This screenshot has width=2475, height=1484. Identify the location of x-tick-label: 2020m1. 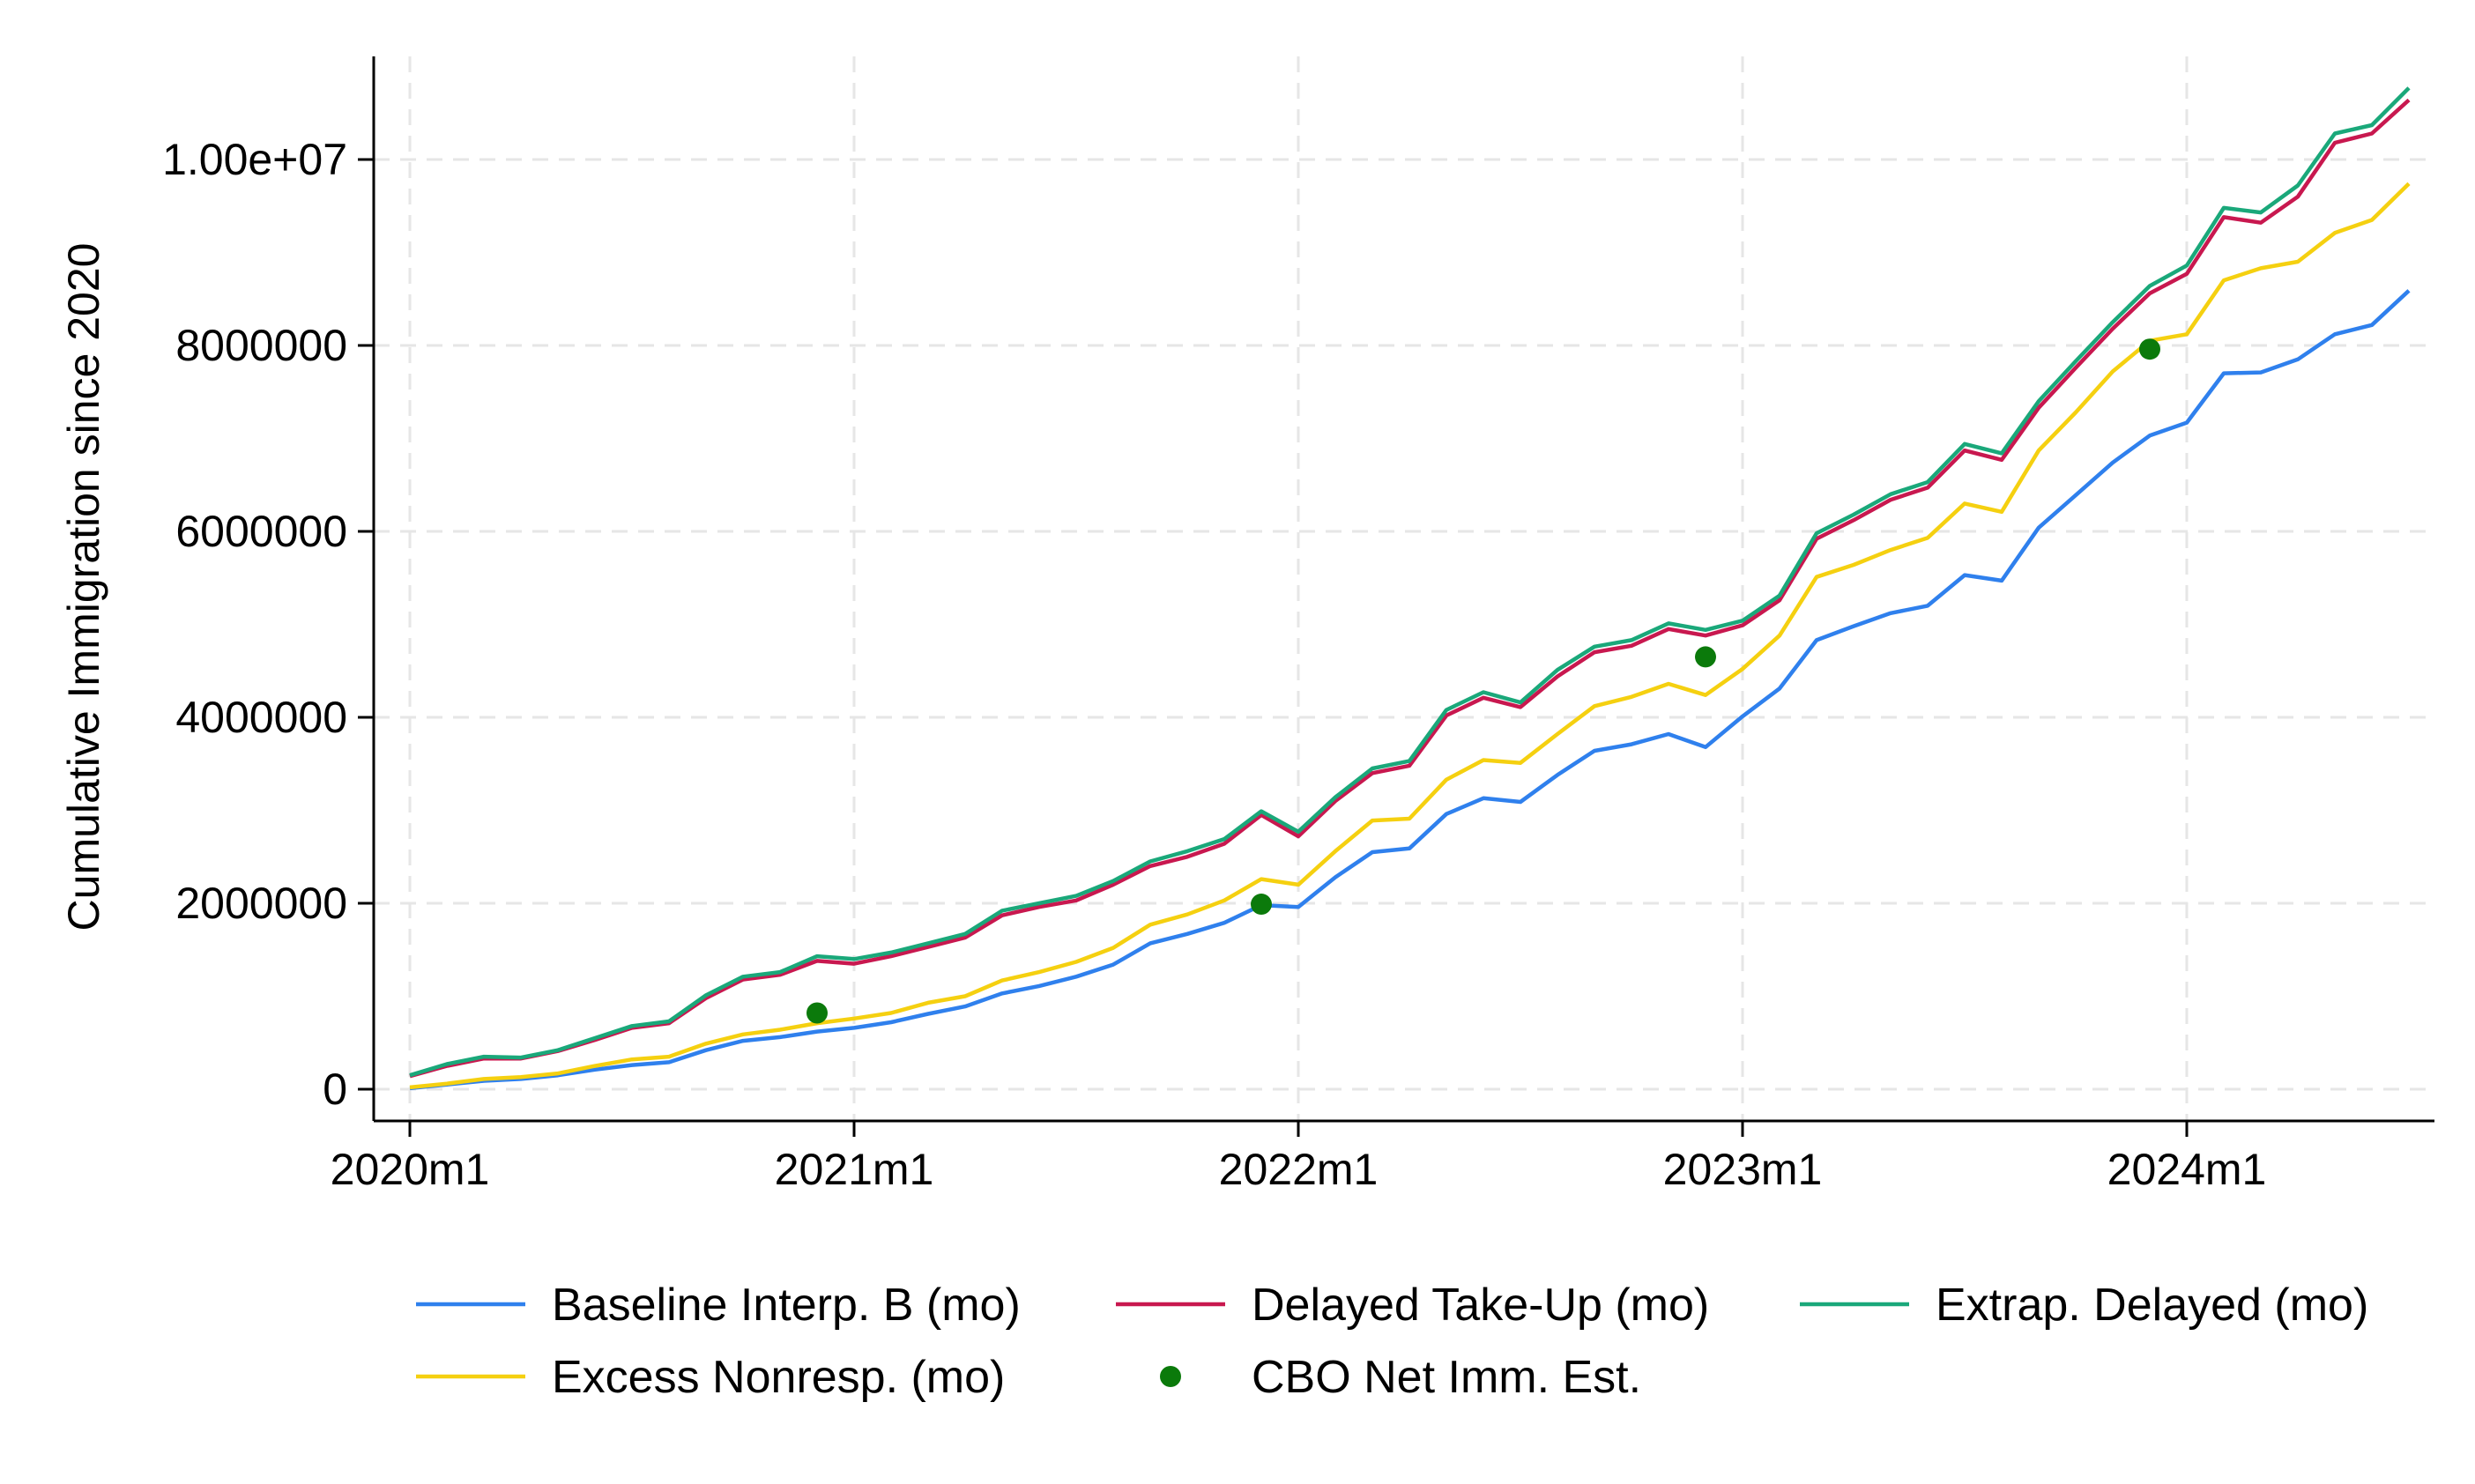
(410, 1169).